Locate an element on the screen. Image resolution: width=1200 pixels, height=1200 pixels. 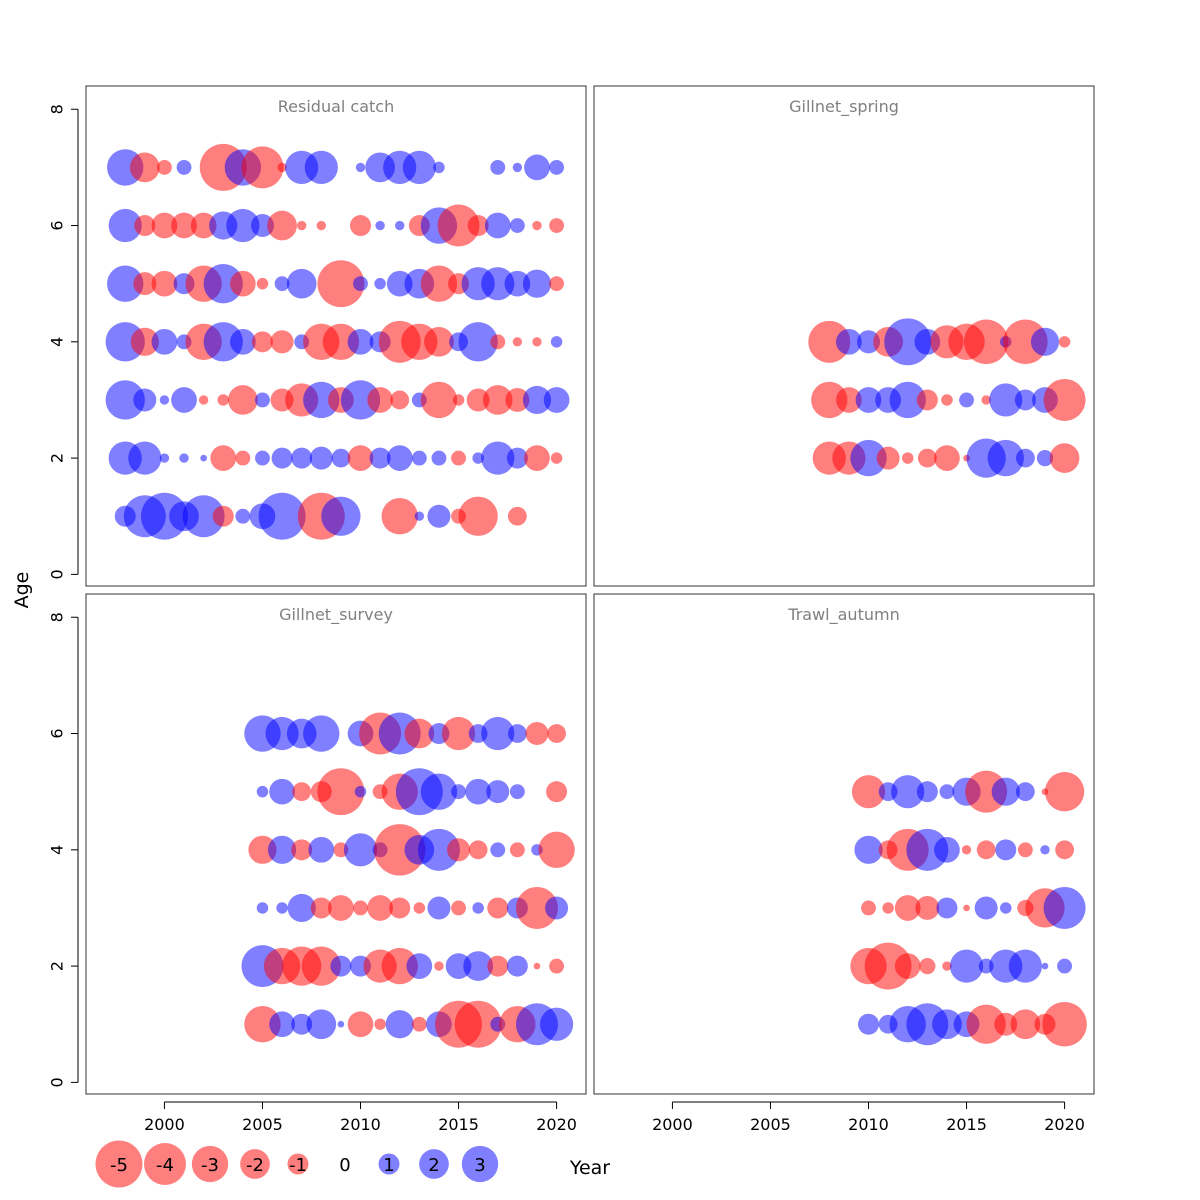
legend-label: -5 is located at coordinates (119, 1165).